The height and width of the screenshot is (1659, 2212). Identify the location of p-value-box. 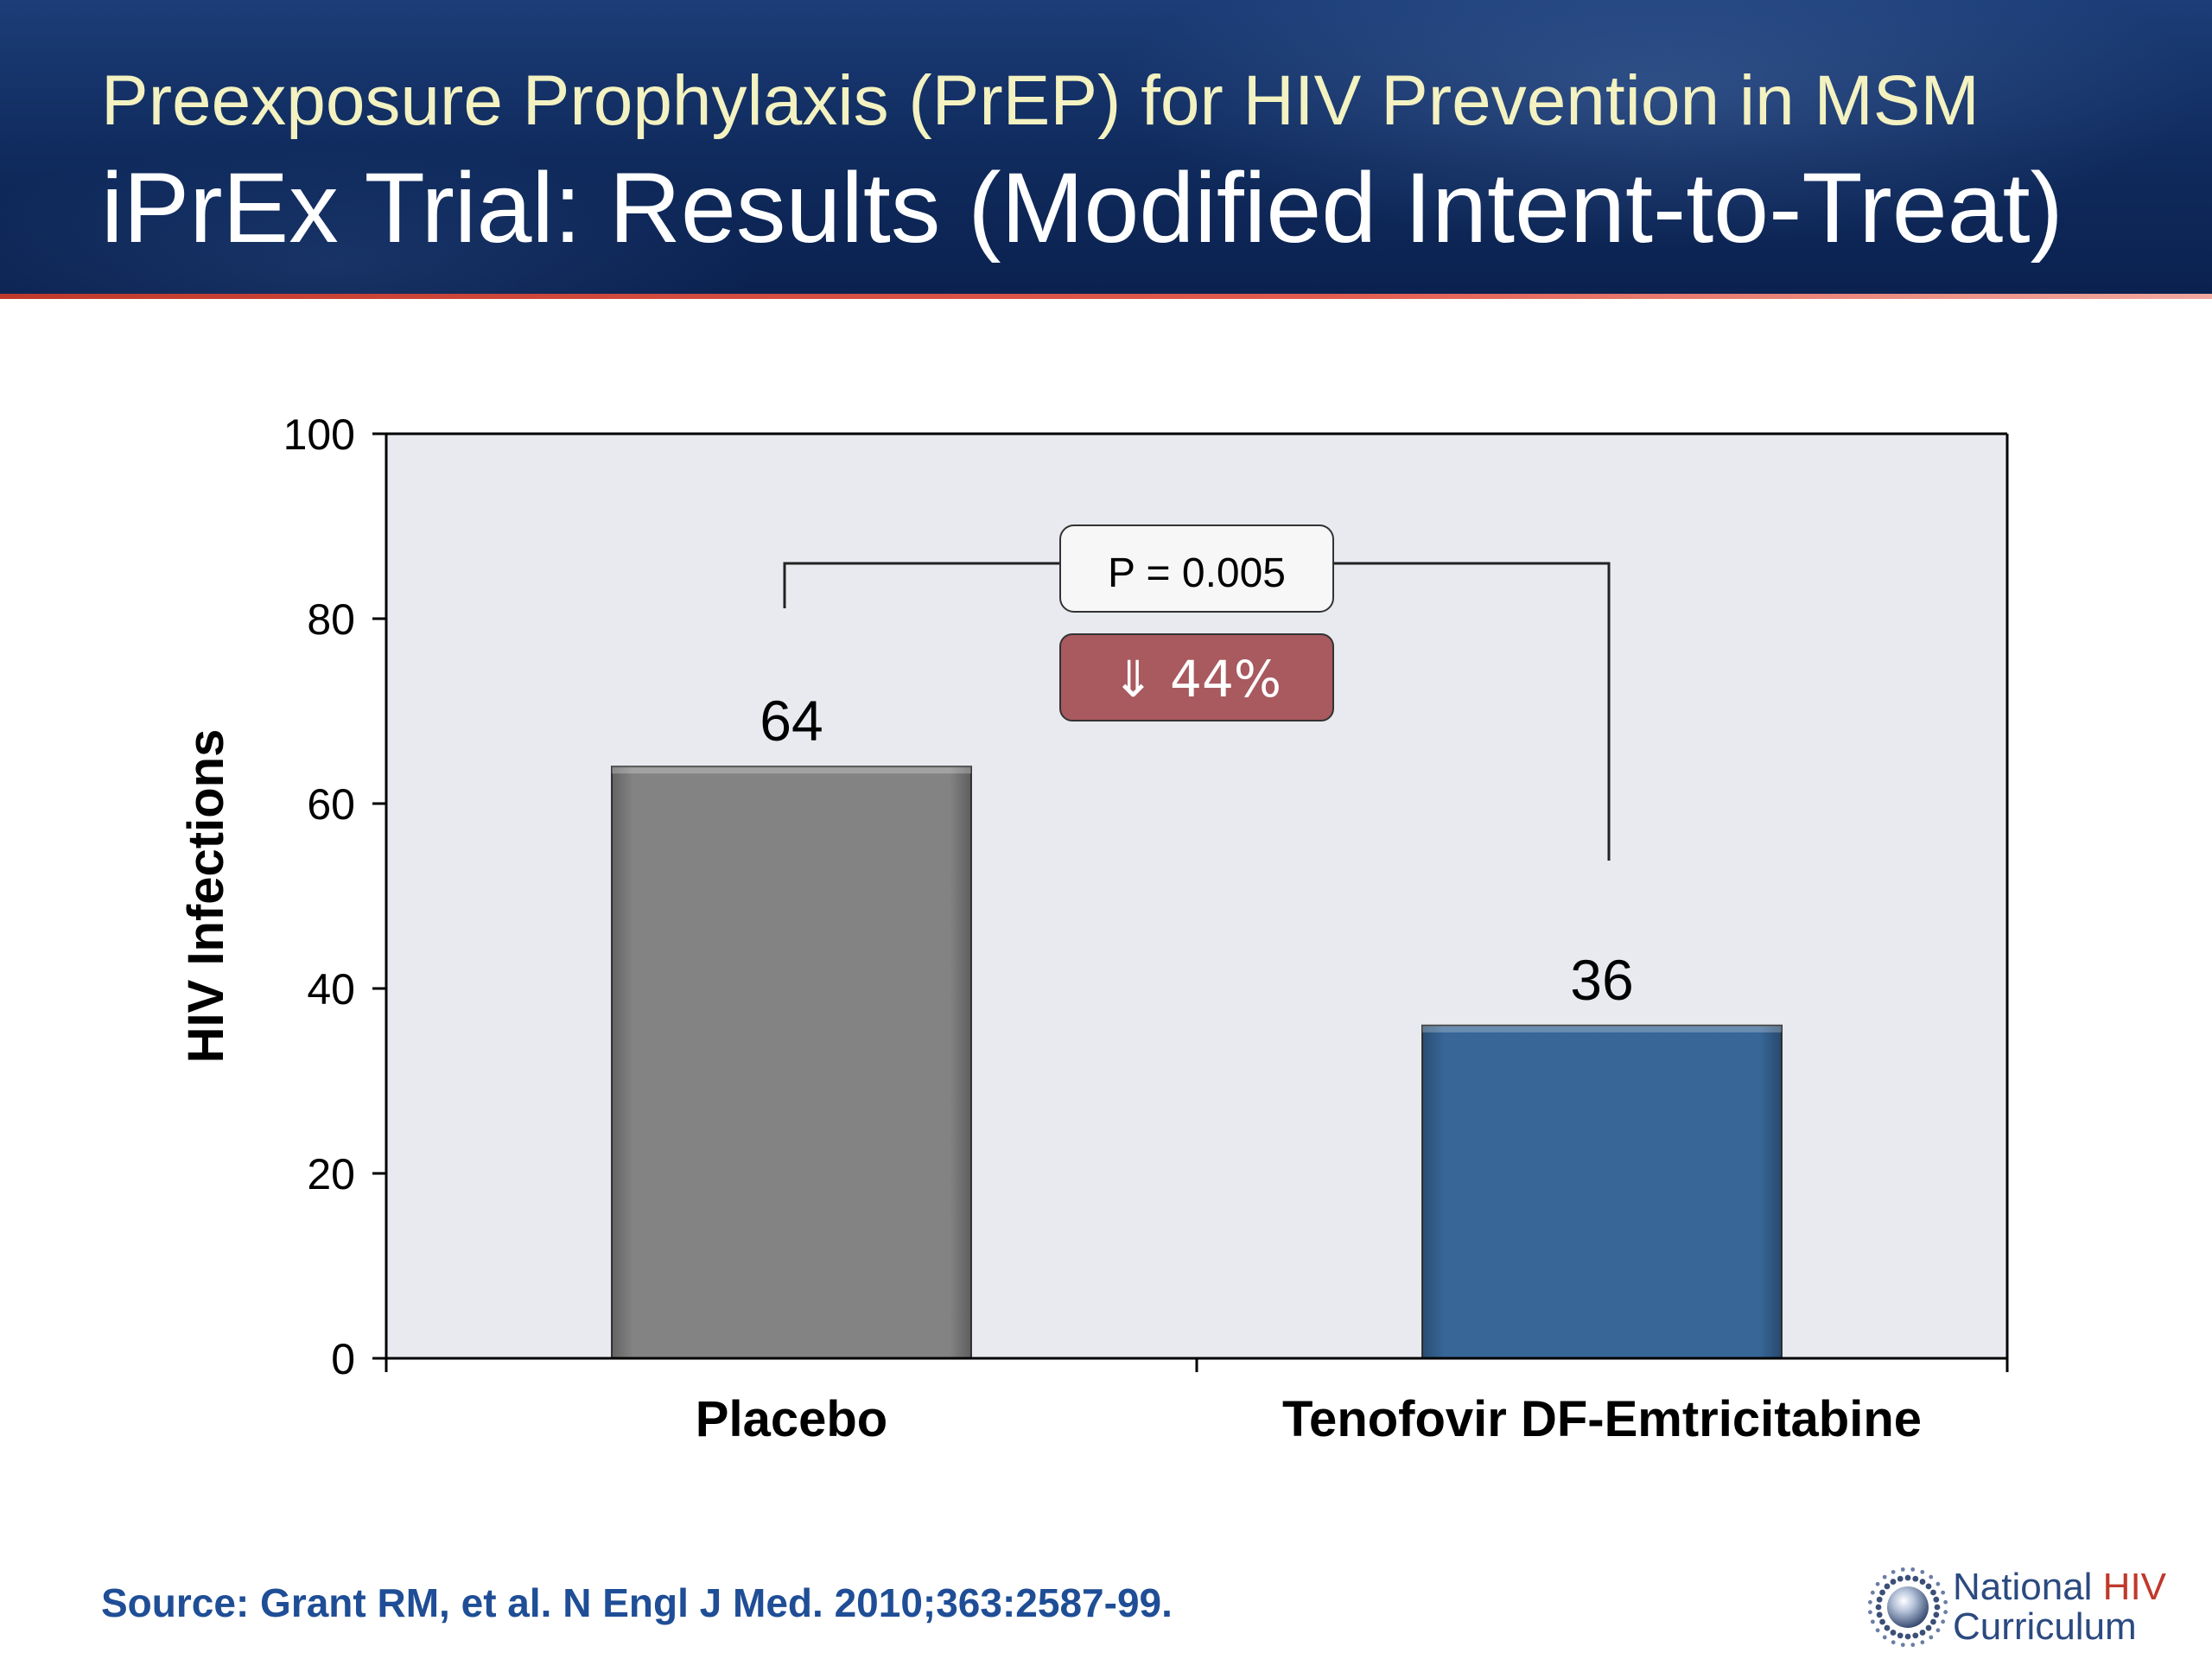
(1196, 568).